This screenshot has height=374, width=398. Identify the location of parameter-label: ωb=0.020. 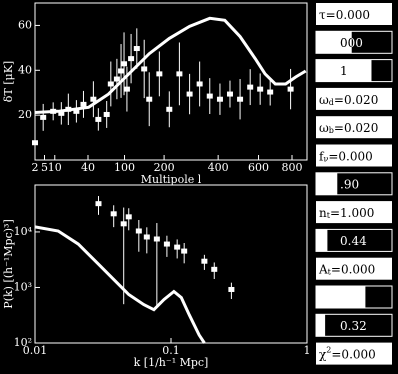
(348, 128).